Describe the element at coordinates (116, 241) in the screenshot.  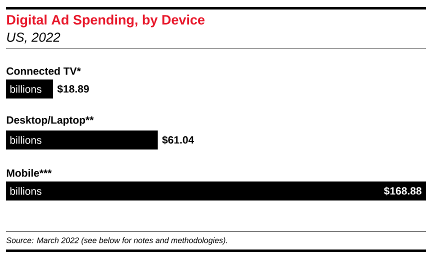
I see `source-note: Source: March 2022 (see below for notes and methodologies).` at that location.